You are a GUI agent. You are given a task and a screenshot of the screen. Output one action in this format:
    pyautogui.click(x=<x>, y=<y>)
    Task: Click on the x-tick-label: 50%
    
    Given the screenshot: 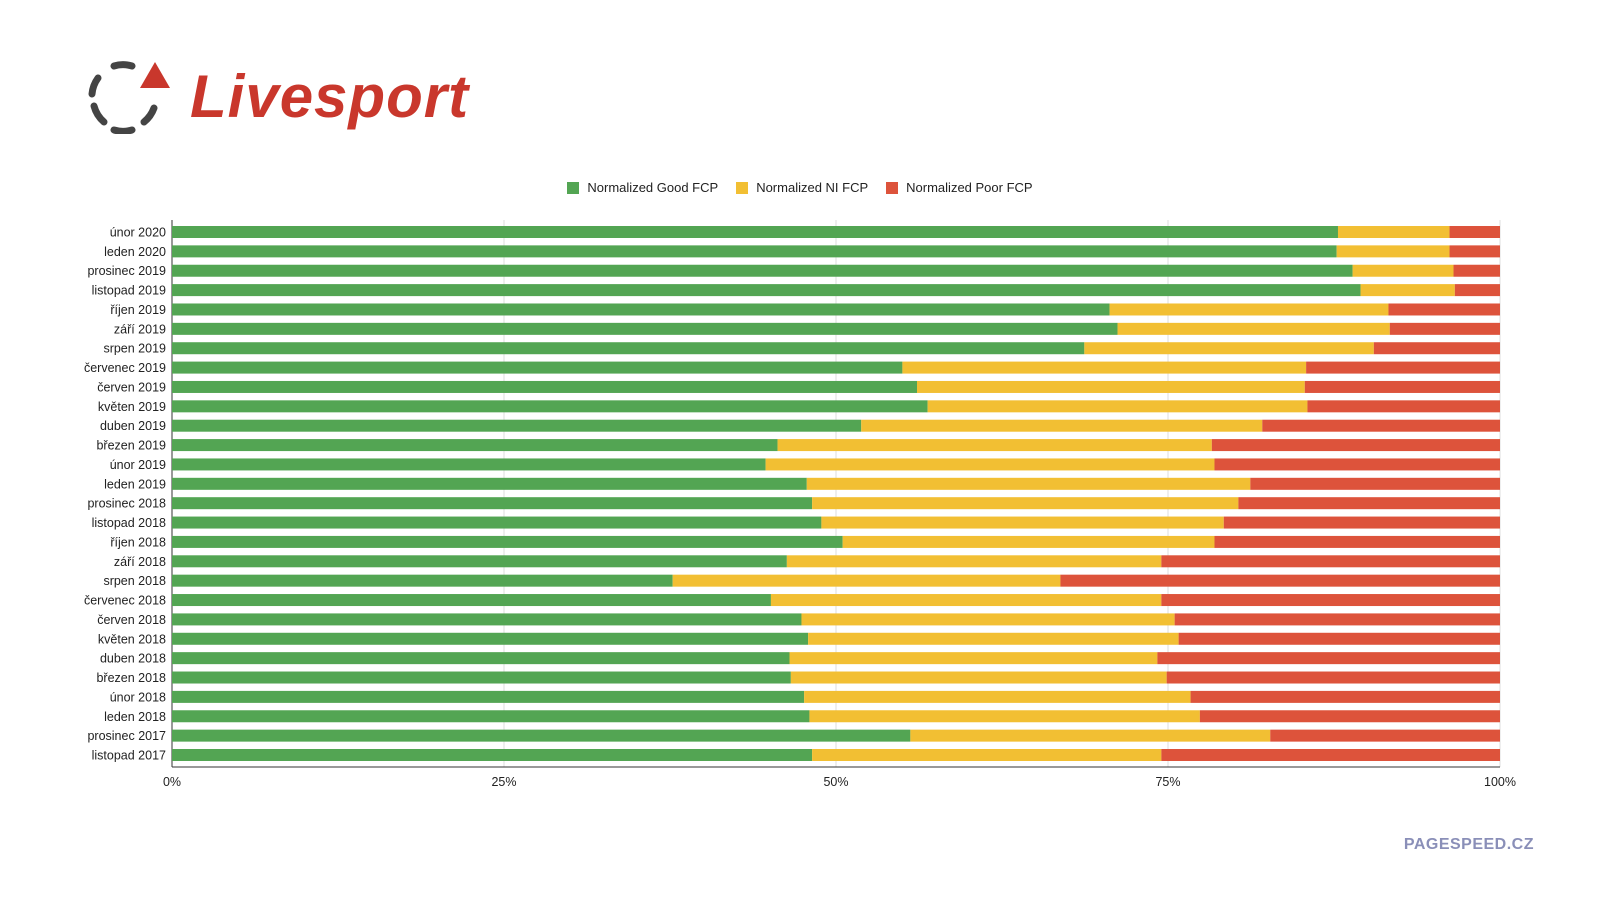 What is the action you would take?
    pyautogui.click(x=835, y=782)
    